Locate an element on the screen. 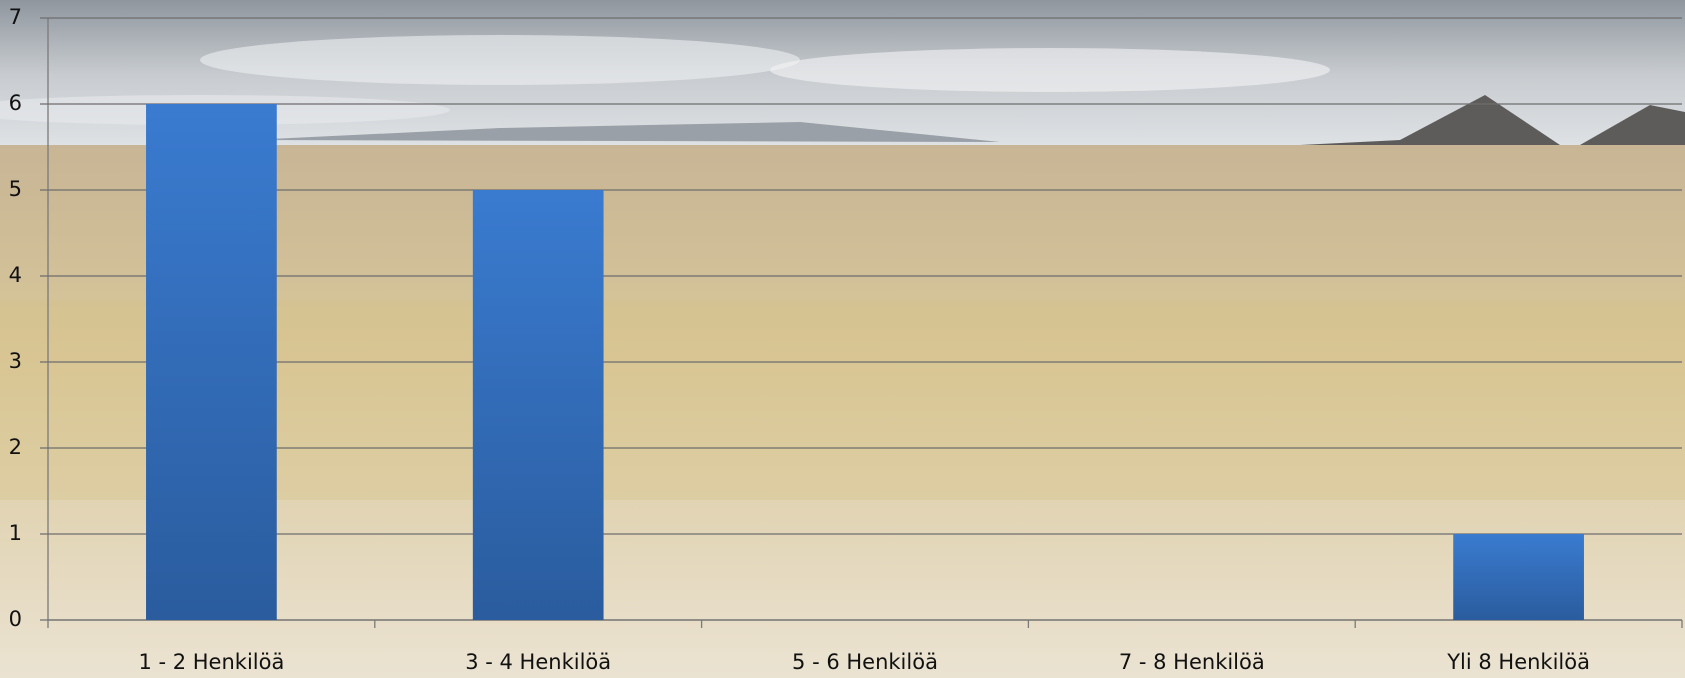  y-tick-label: 6 is located at coordinates (15, 103).